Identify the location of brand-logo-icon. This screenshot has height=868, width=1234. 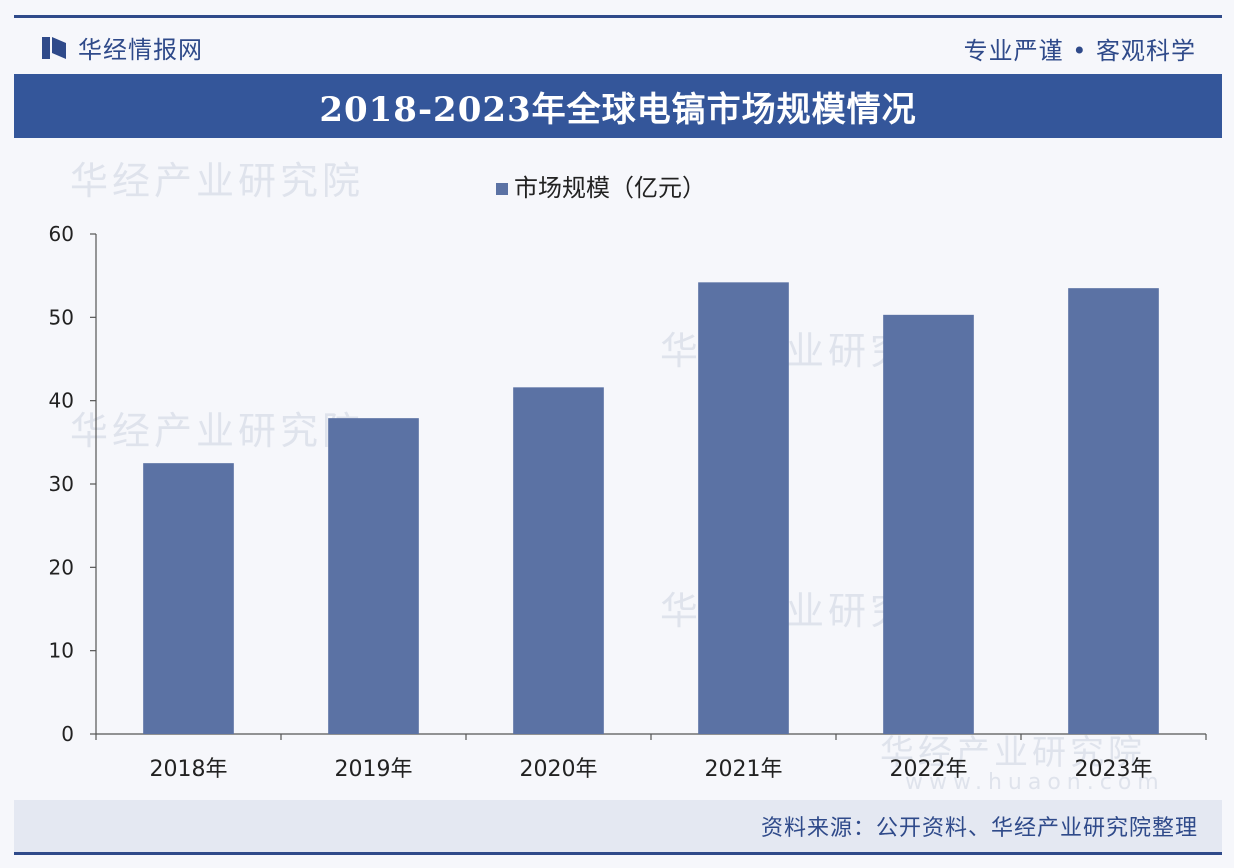
(54, 47).